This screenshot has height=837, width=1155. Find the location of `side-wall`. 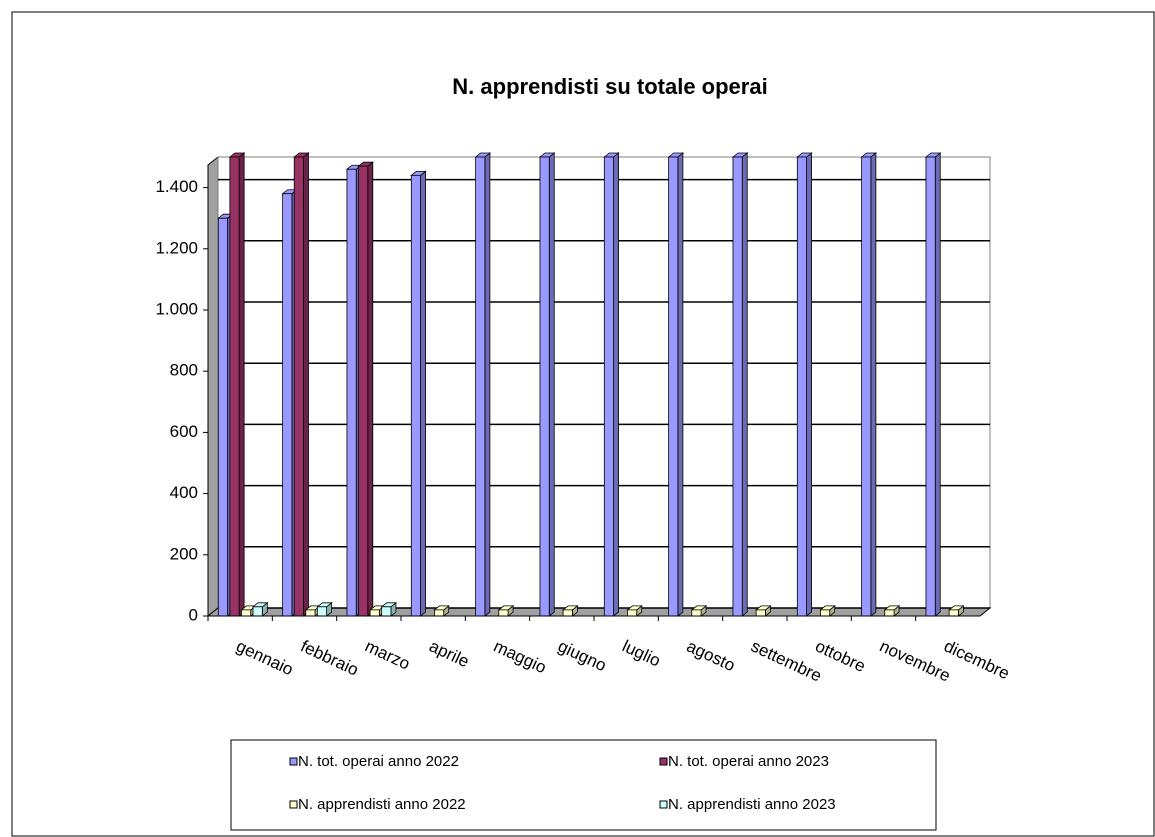

side-wall is located at coordinates (213, 386).